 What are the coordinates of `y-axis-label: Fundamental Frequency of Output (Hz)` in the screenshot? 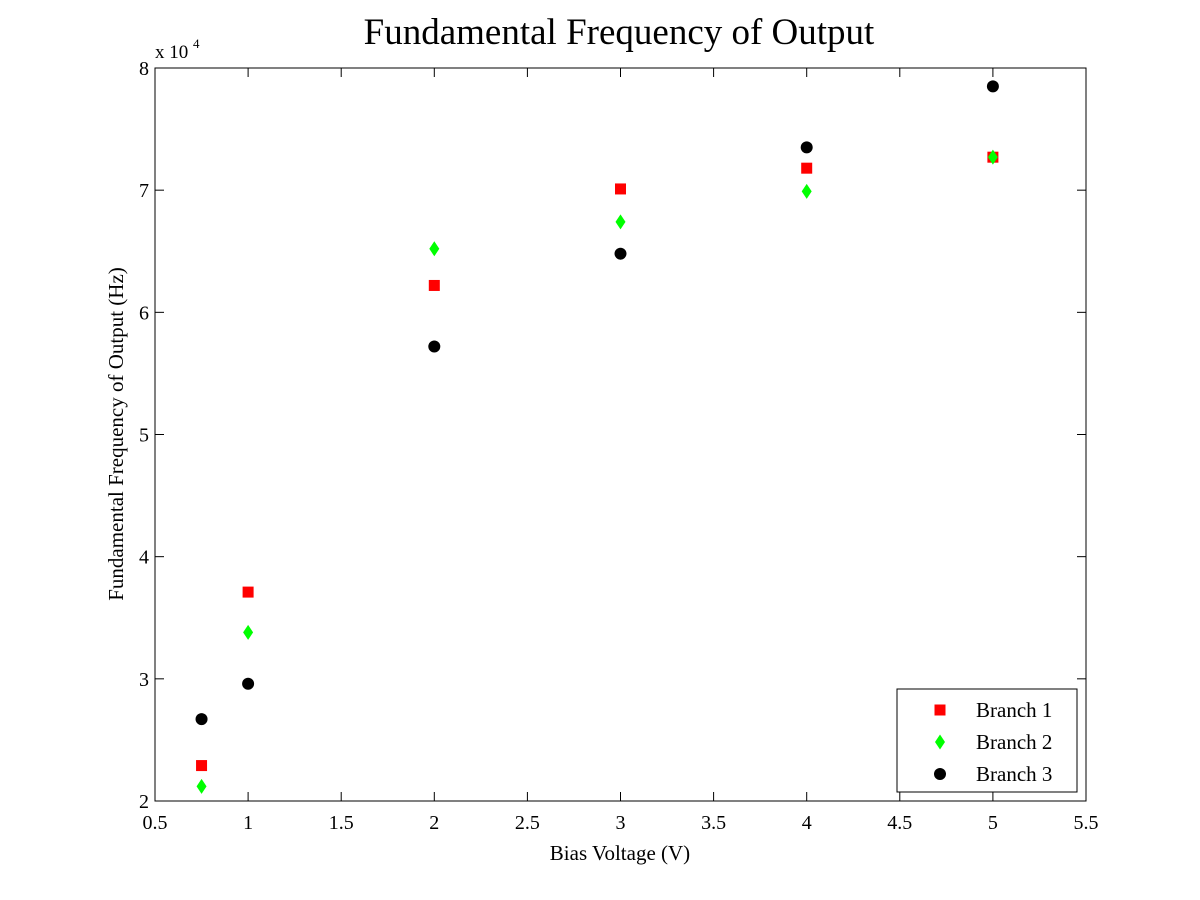 It's located at (116, 434).